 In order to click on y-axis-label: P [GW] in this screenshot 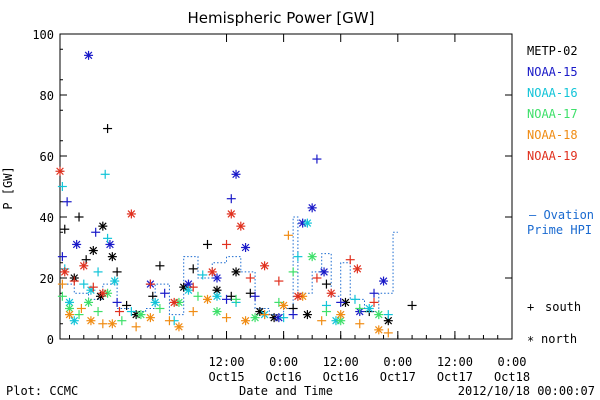, I will do `click(8, 187)`.